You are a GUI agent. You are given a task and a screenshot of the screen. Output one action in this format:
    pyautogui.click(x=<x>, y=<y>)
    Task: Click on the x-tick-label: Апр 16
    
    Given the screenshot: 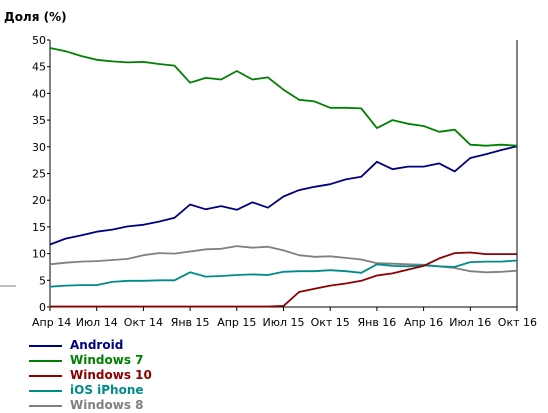 What is the action you would take?
    pyautogui.click(x=423, y=322)
    